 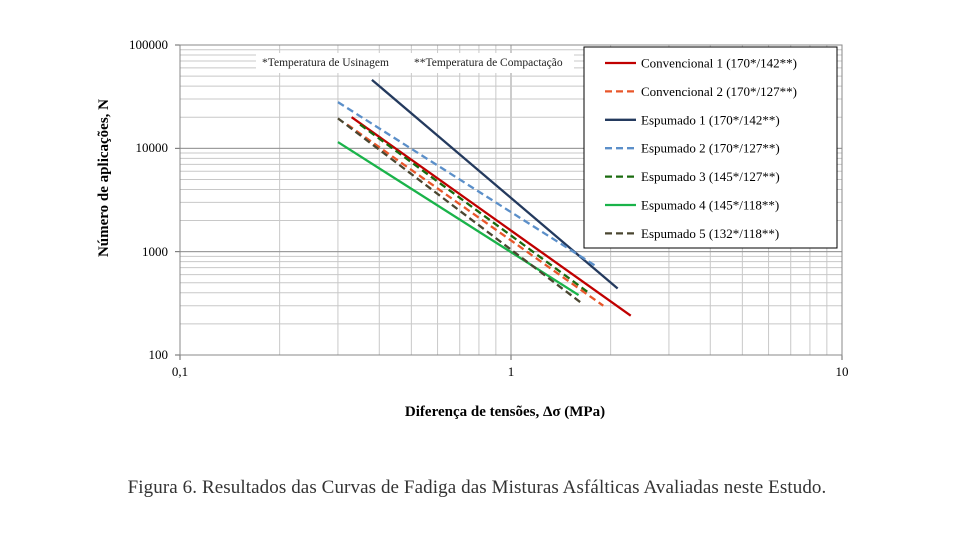 I want to click on legend-label-7: Espumado 5 (132*/118**), so click(x=710, y=233).